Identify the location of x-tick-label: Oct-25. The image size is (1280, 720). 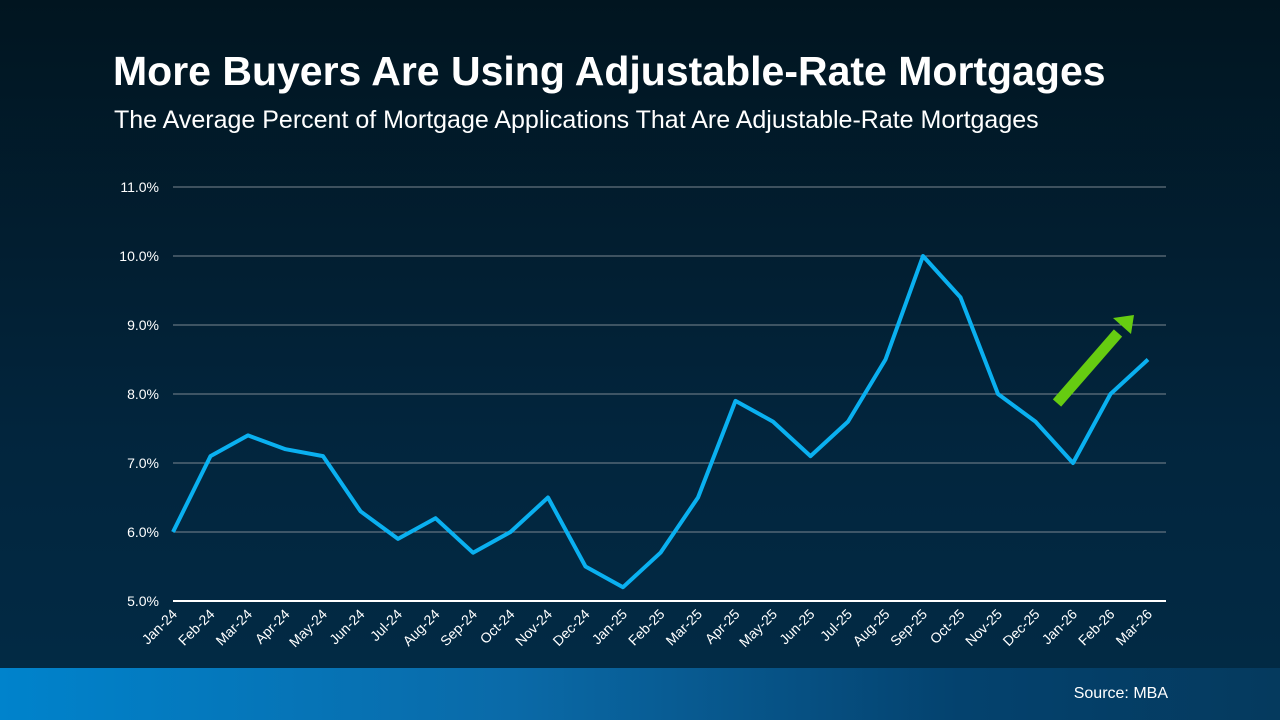
(947, 626).